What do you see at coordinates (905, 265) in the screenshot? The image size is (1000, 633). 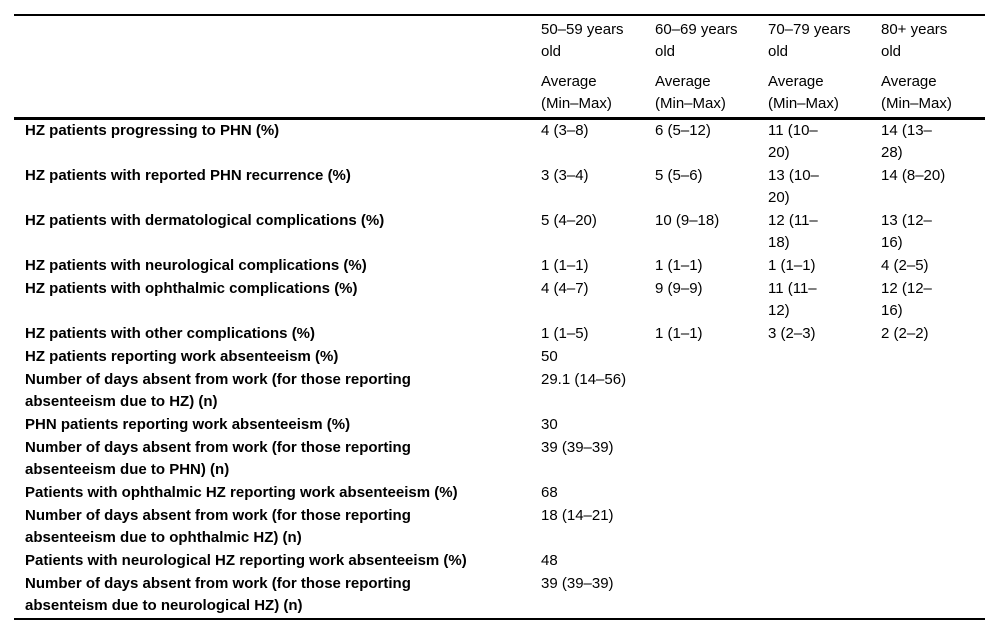 I see `value-cell: 4 (2–5)` at bounding box center [905, 265].